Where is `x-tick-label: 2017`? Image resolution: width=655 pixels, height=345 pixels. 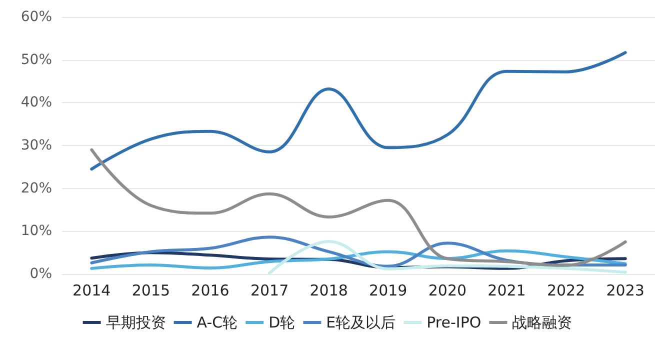 x-tick-label: 2017 is located at coordinates (269, 291).